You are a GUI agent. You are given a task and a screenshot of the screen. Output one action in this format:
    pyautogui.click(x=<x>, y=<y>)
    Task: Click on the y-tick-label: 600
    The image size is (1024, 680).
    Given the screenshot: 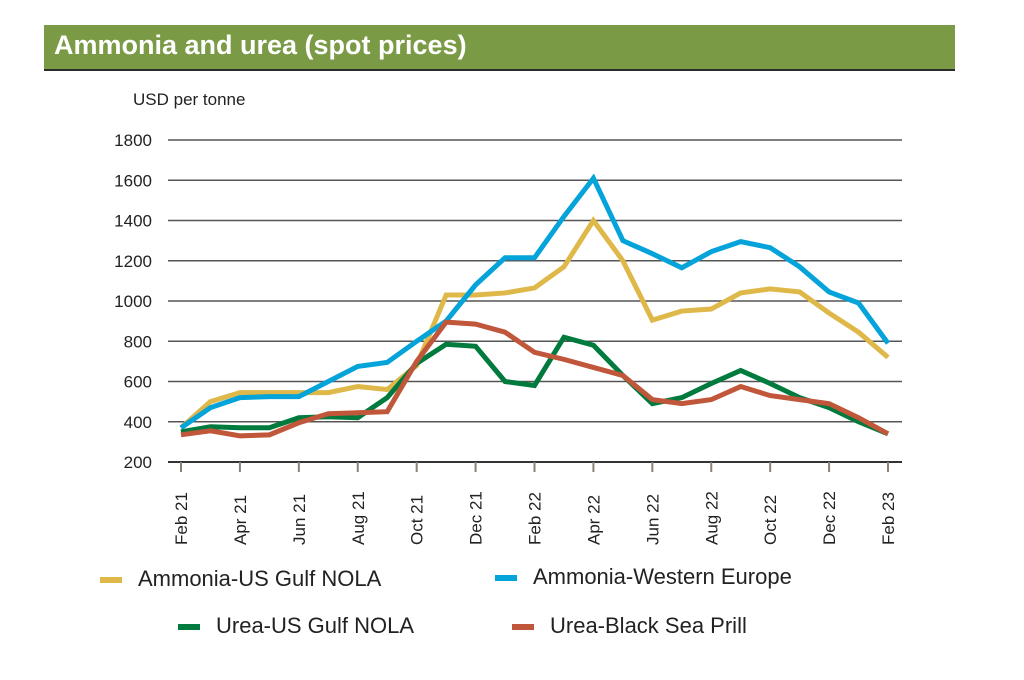 What is the action you would take?
    pyautogui.click(x=138, y=382)
    